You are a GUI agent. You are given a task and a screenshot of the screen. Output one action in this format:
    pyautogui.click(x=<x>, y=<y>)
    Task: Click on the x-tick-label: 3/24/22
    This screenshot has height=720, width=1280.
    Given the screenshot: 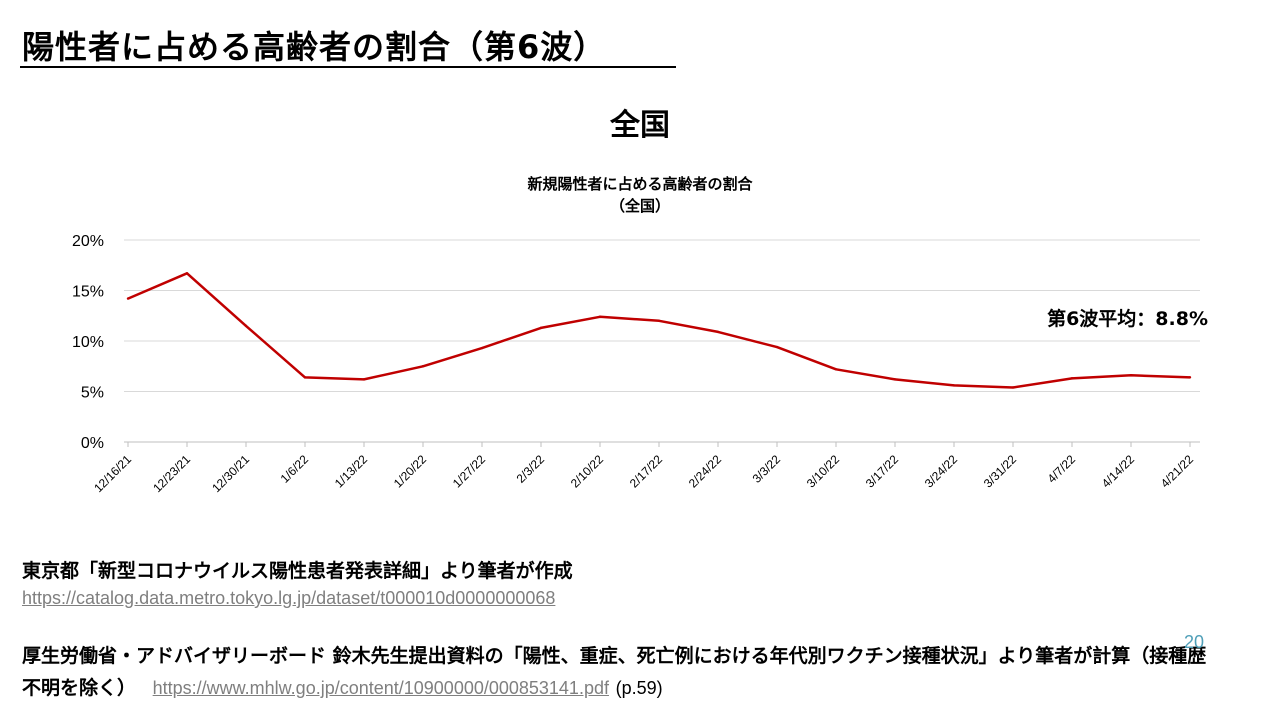 What is the action you would take?
    pyautogui.click(x=941, y=471)
    